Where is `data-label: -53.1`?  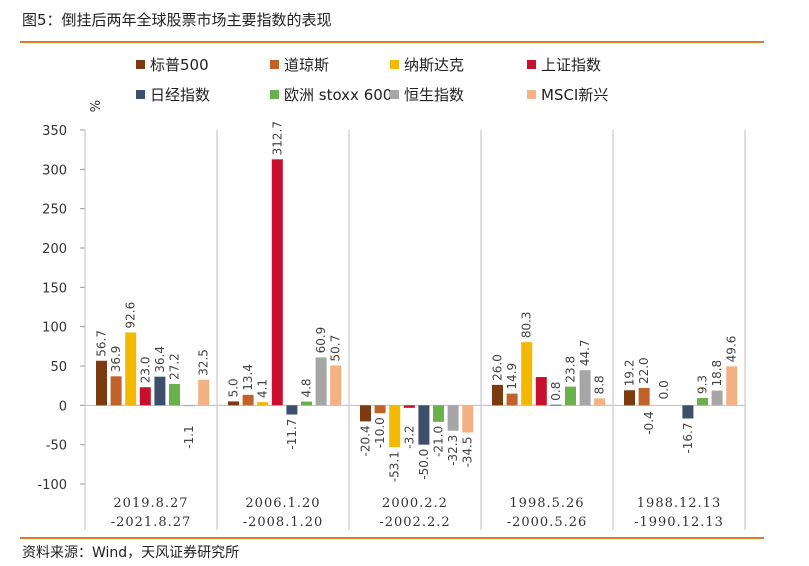 data-label: -53.1 is located at coordinates (395, 466).